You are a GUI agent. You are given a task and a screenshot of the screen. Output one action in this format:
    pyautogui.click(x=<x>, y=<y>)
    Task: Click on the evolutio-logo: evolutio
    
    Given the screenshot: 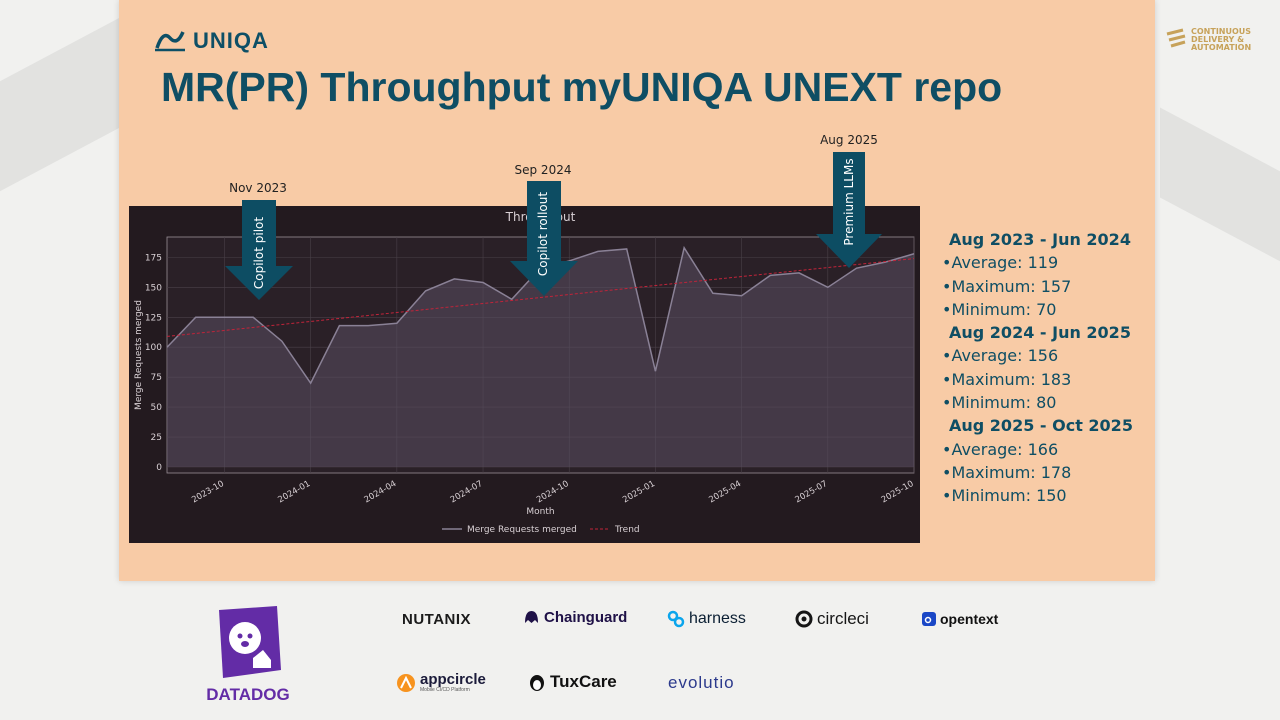 What is the action you would take?
    pyautogui.click(x=701, y=683)
    